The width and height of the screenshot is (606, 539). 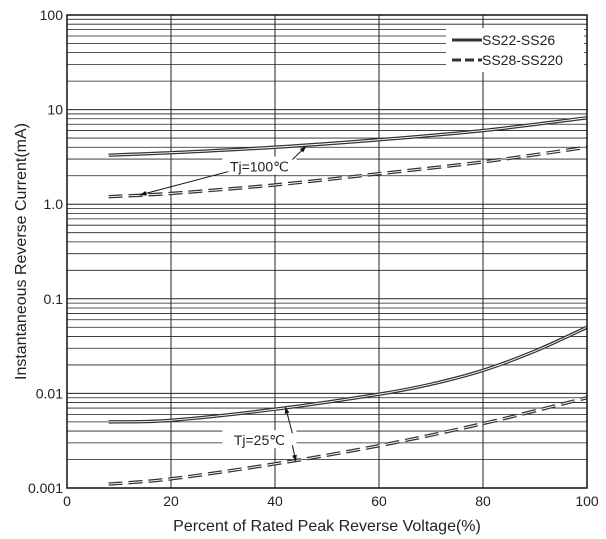 I want to click on y-tick-label: 0.001, so click(x=45, y=488).